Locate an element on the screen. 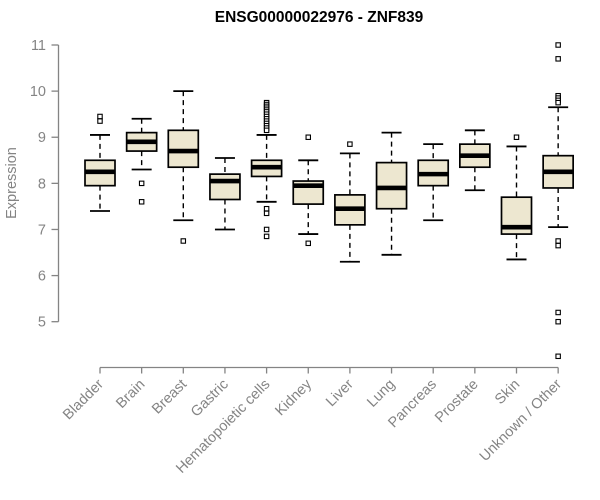 The width and height of the screenshot is (600, 500). x-axis-category-label-skin: Skin is located at coordinates (507, 392).